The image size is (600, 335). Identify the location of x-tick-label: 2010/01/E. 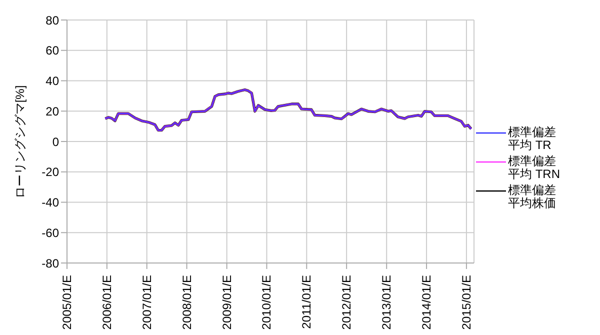
(267, 302).